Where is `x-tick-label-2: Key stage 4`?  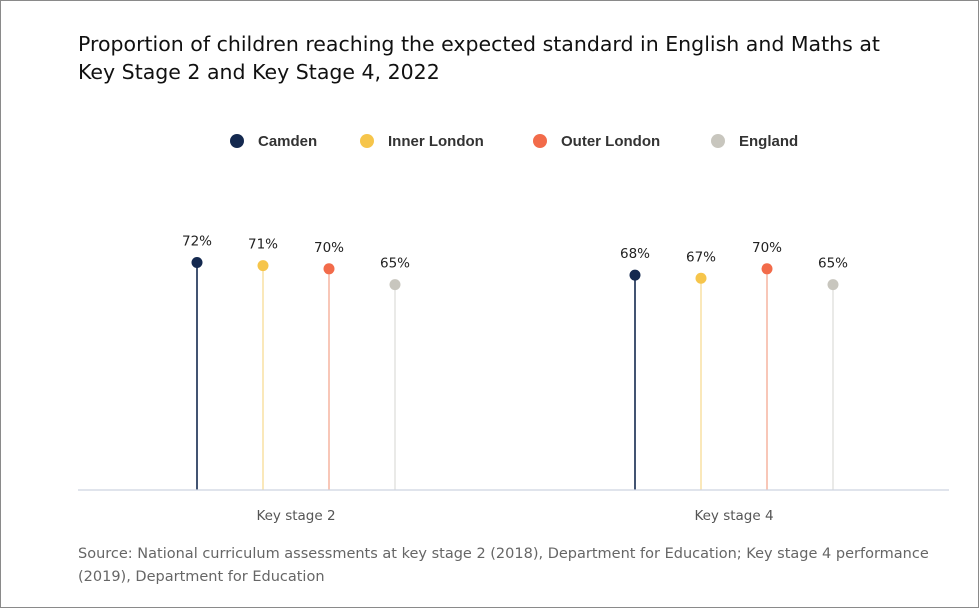 x-tick-label-2: Key stage 4 is located at coordinates (733, 516).